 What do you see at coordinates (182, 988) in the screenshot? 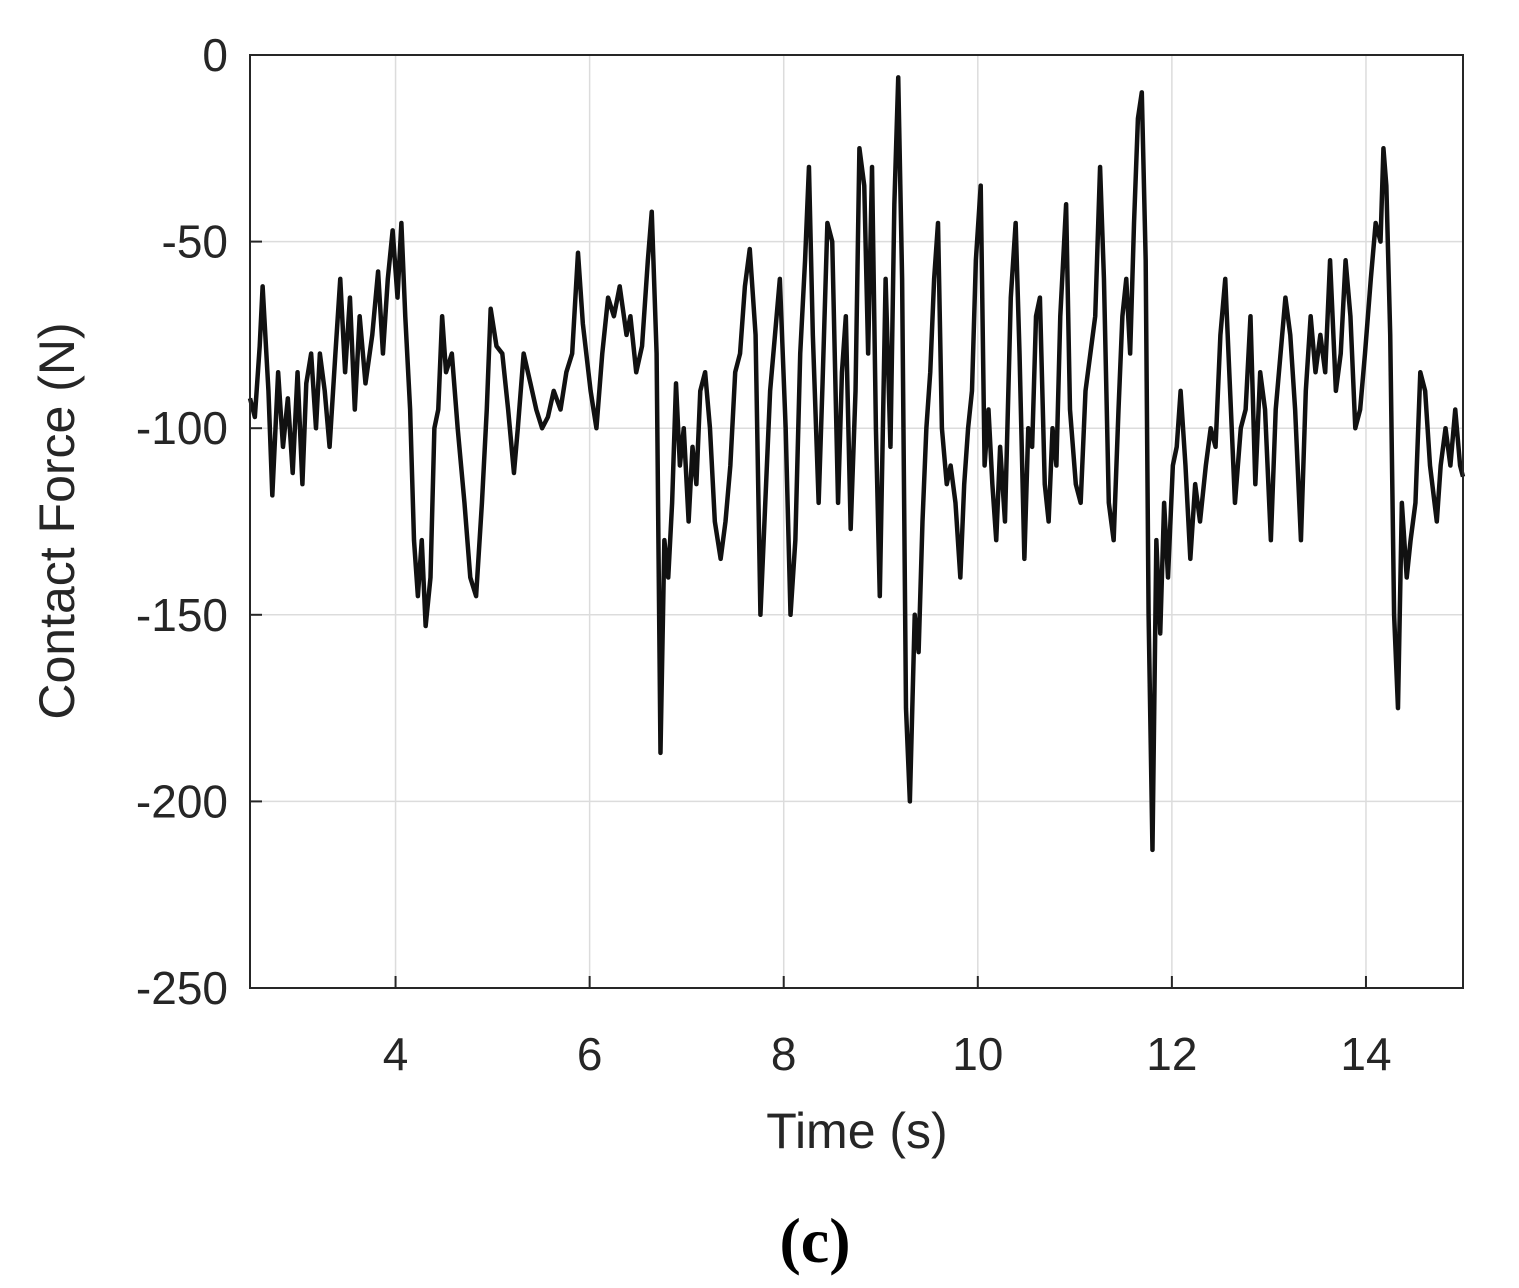
I see `y-tick-label: -250` at bounding box center [182, 988].